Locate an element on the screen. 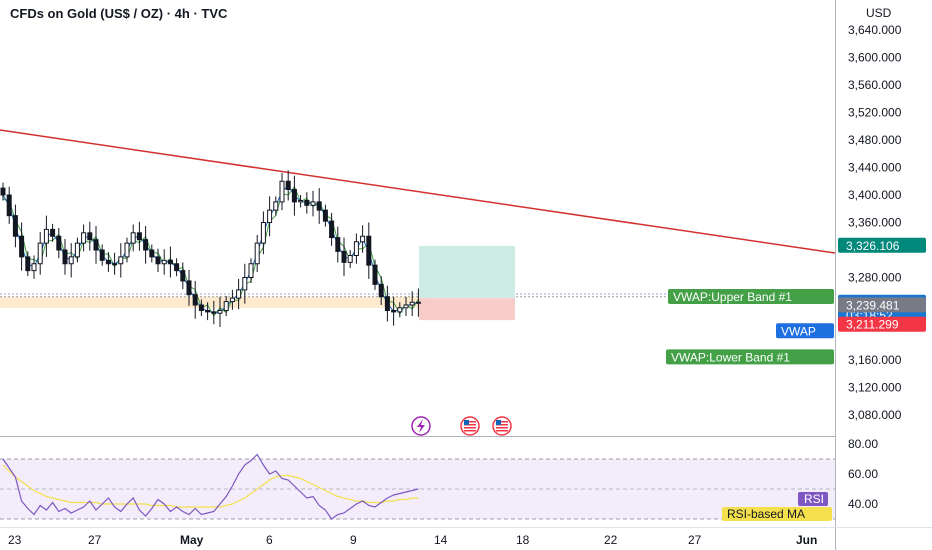  price-label-text: 3,239.481 is located at coordinates (873, 305).